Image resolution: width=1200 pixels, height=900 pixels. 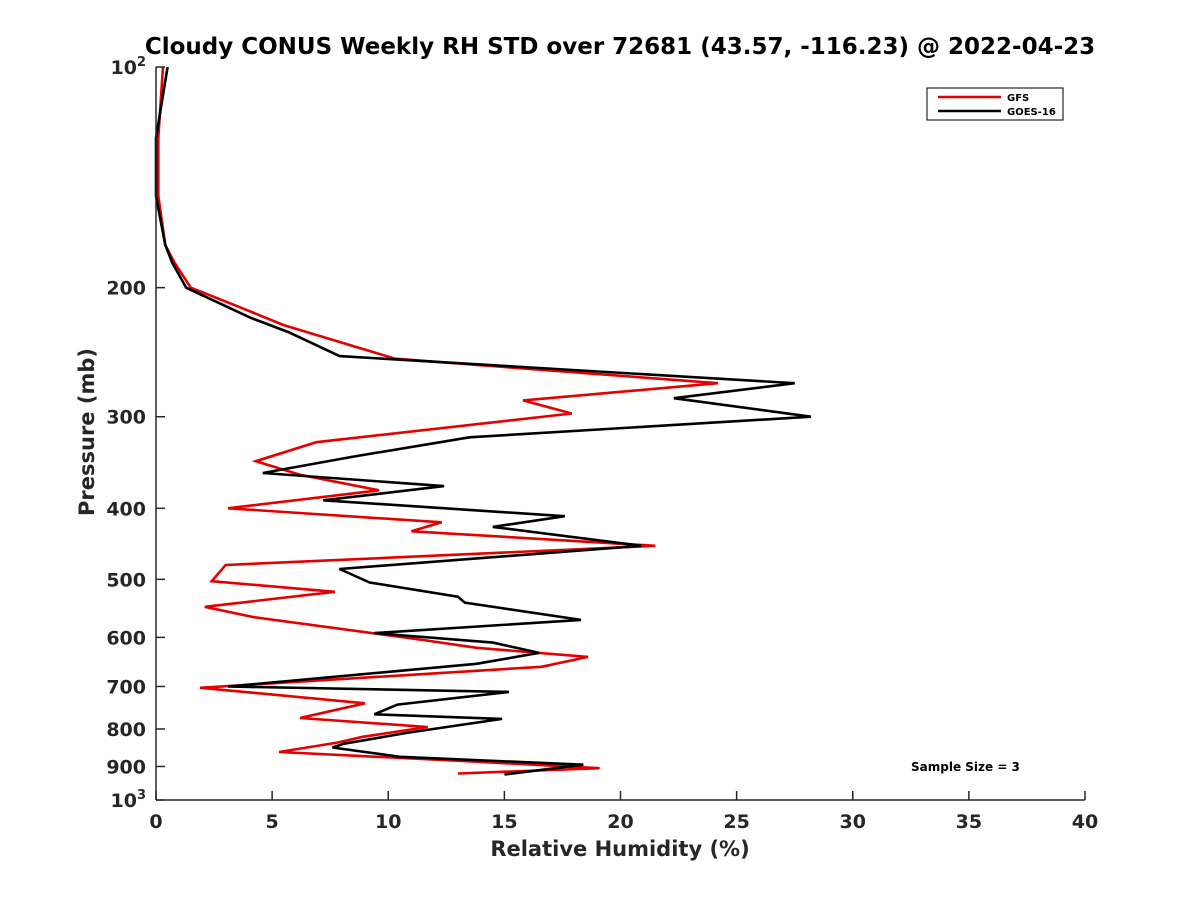 I want to click on legend-label-gfs: GFS, so click(x=1018, y=98).